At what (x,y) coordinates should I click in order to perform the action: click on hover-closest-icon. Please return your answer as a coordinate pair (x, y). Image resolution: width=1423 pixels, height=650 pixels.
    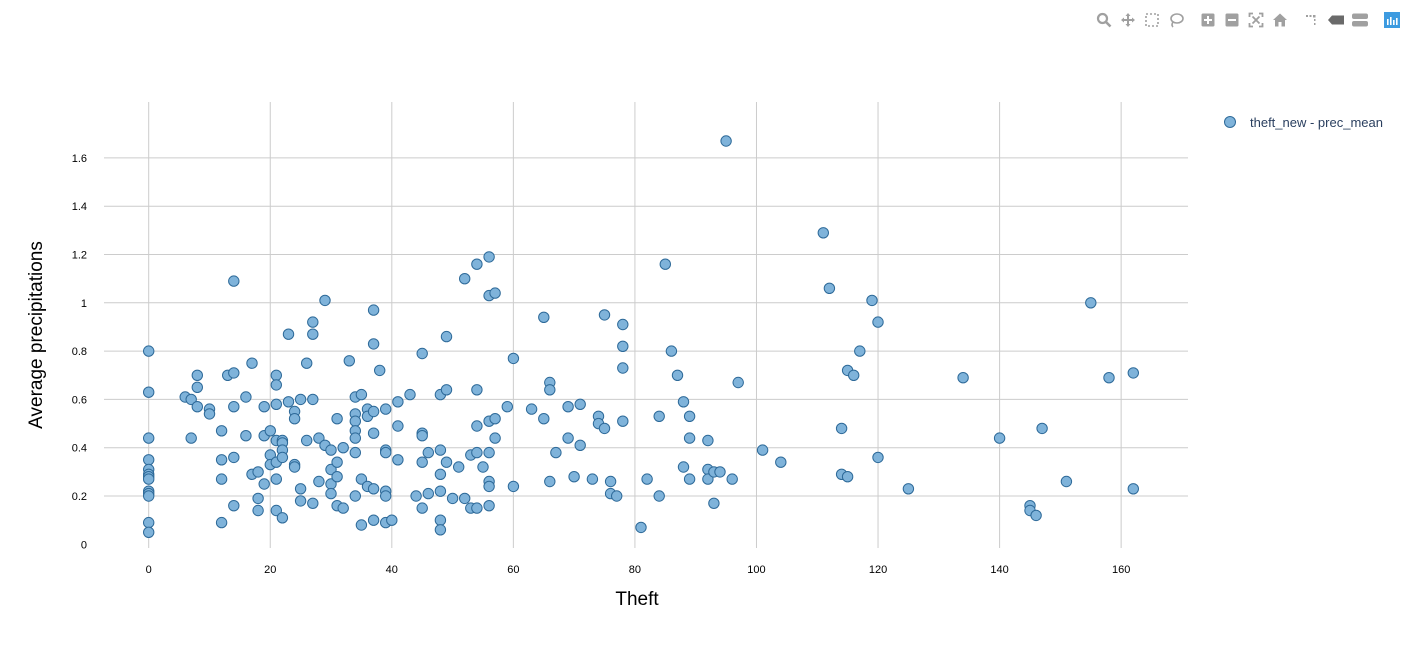
    Looking at the image, I should click on (1336, 20).